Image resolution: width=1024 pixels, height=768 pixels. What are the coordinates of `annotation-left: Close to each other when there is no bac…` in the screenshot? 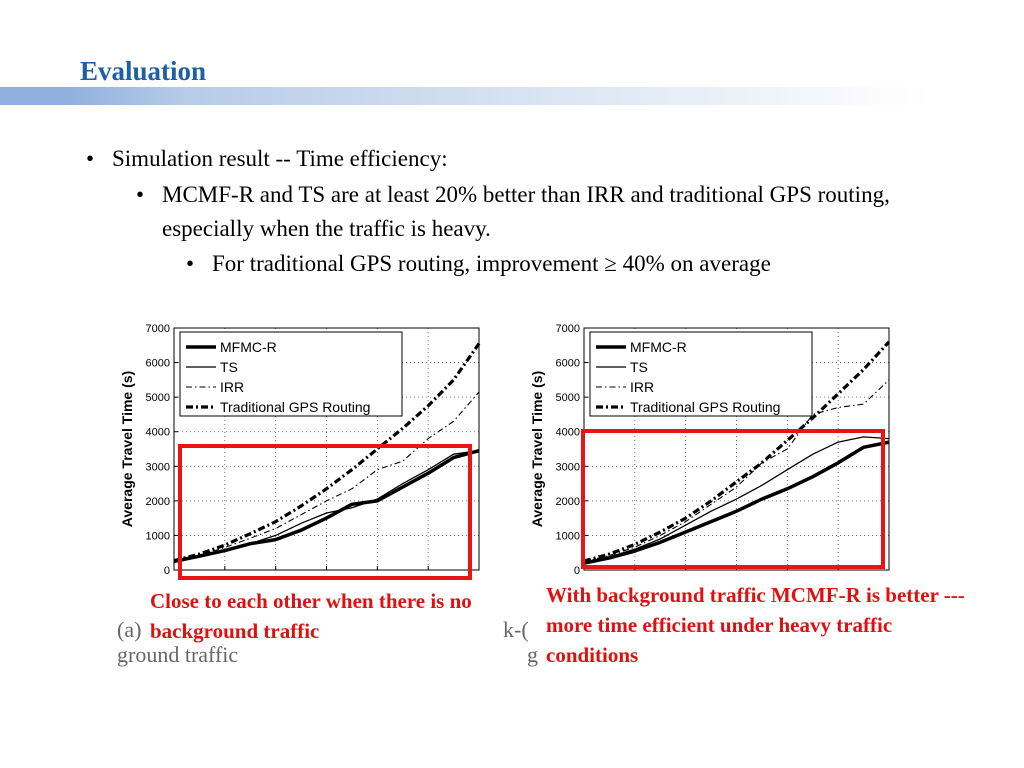 It's located at (322, 616).